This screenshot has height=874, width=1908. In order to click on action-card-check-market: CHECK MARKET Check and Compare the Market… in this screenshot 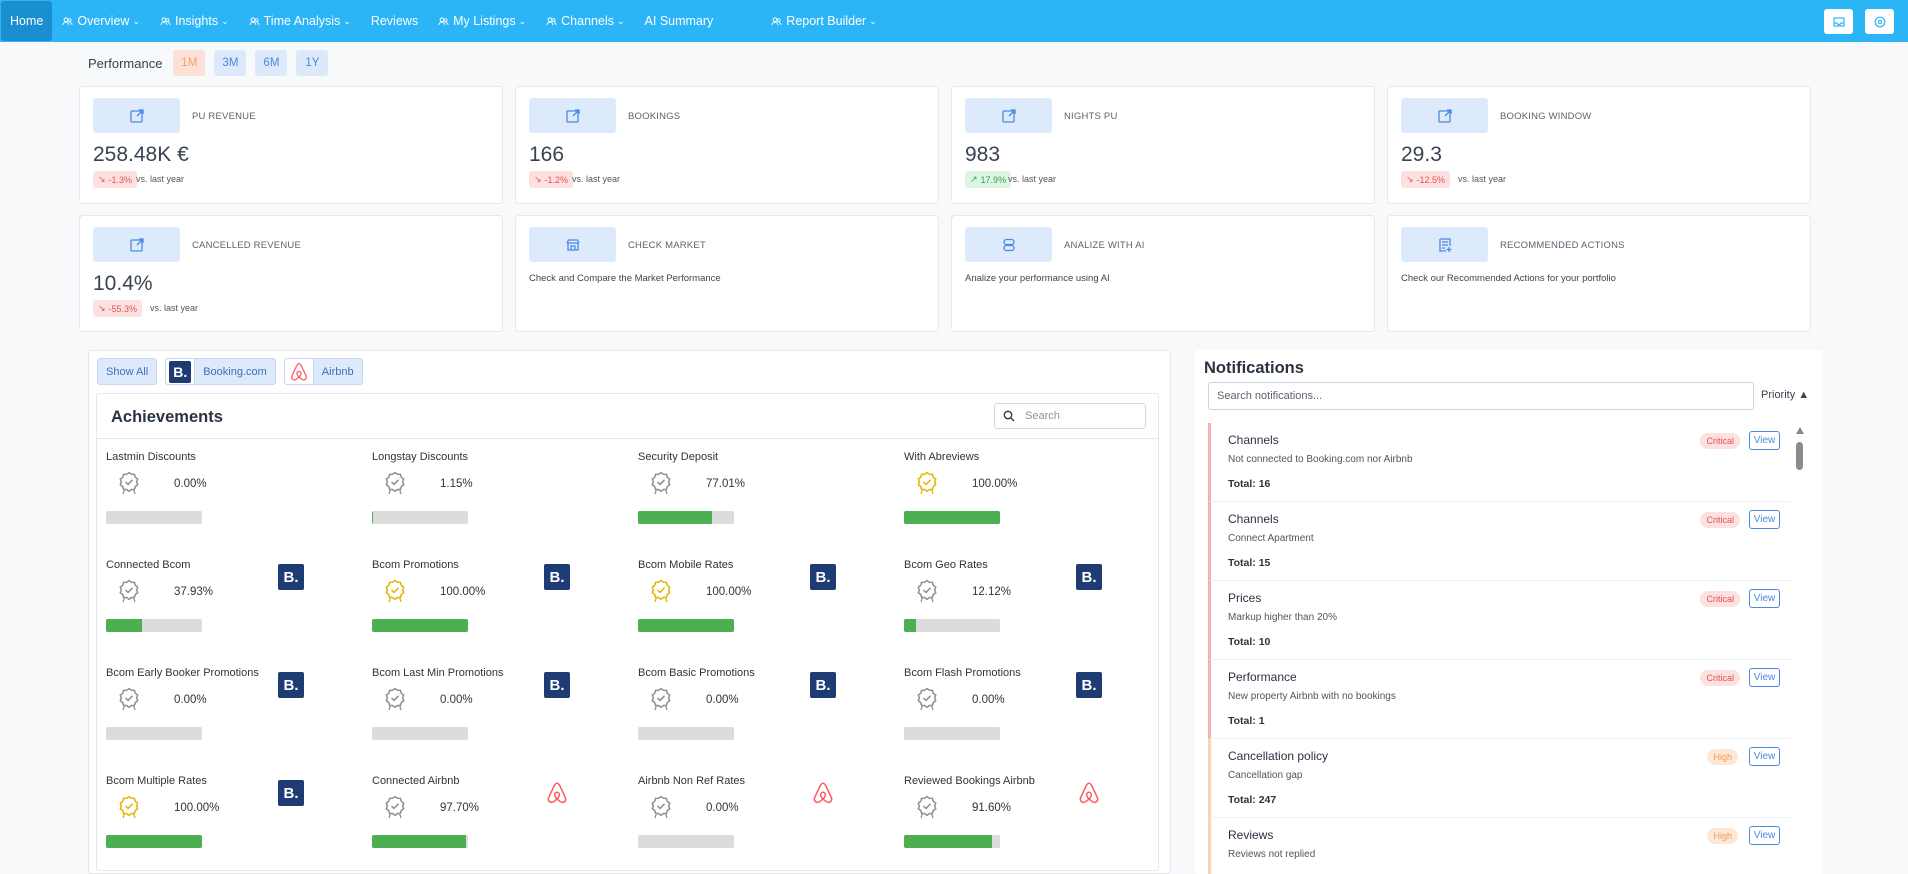, I will do `click(727, 273)`.